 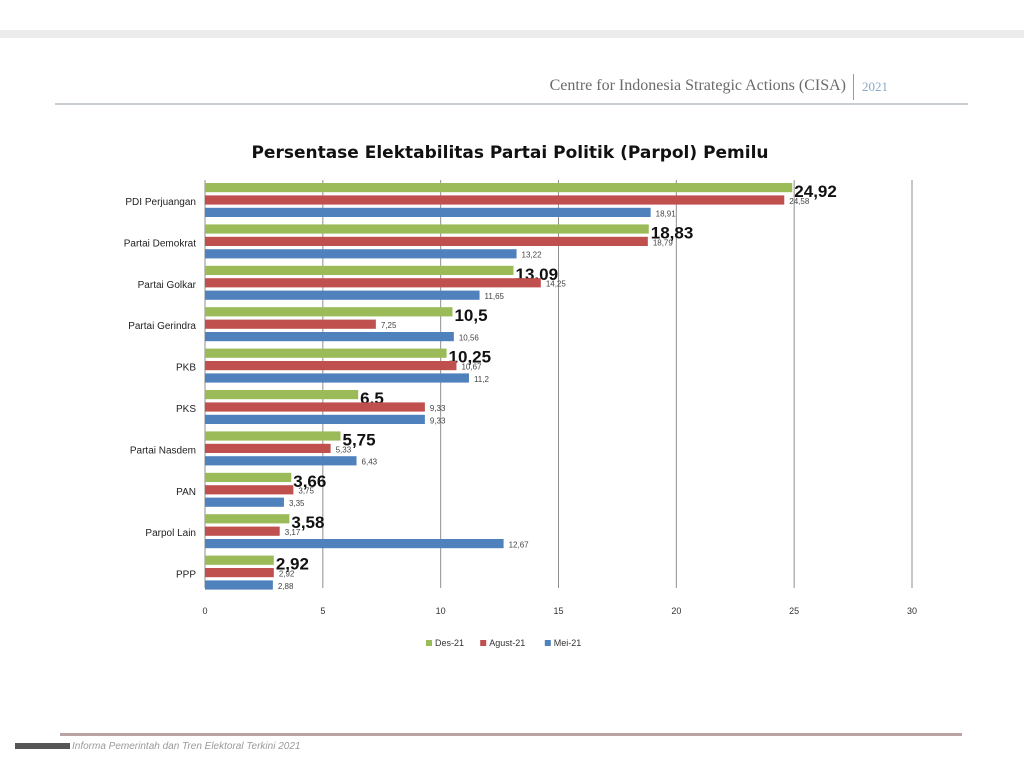 I want to click on footer-block, so click(x=42, y=746).